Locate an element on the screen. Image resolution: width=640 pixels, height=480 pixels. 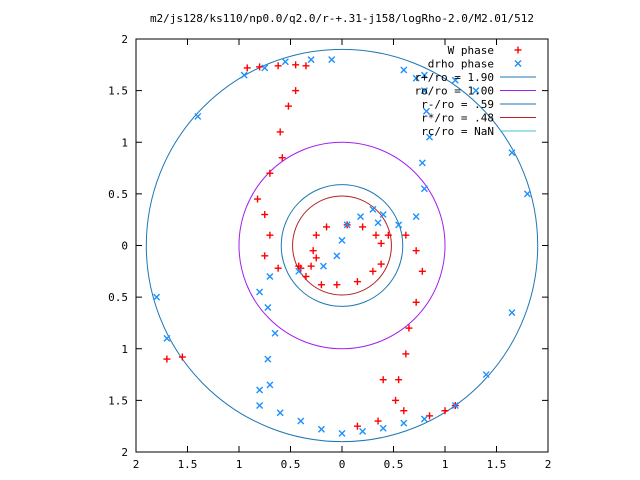
circle-r_minus is located at coordinates (342, 245).